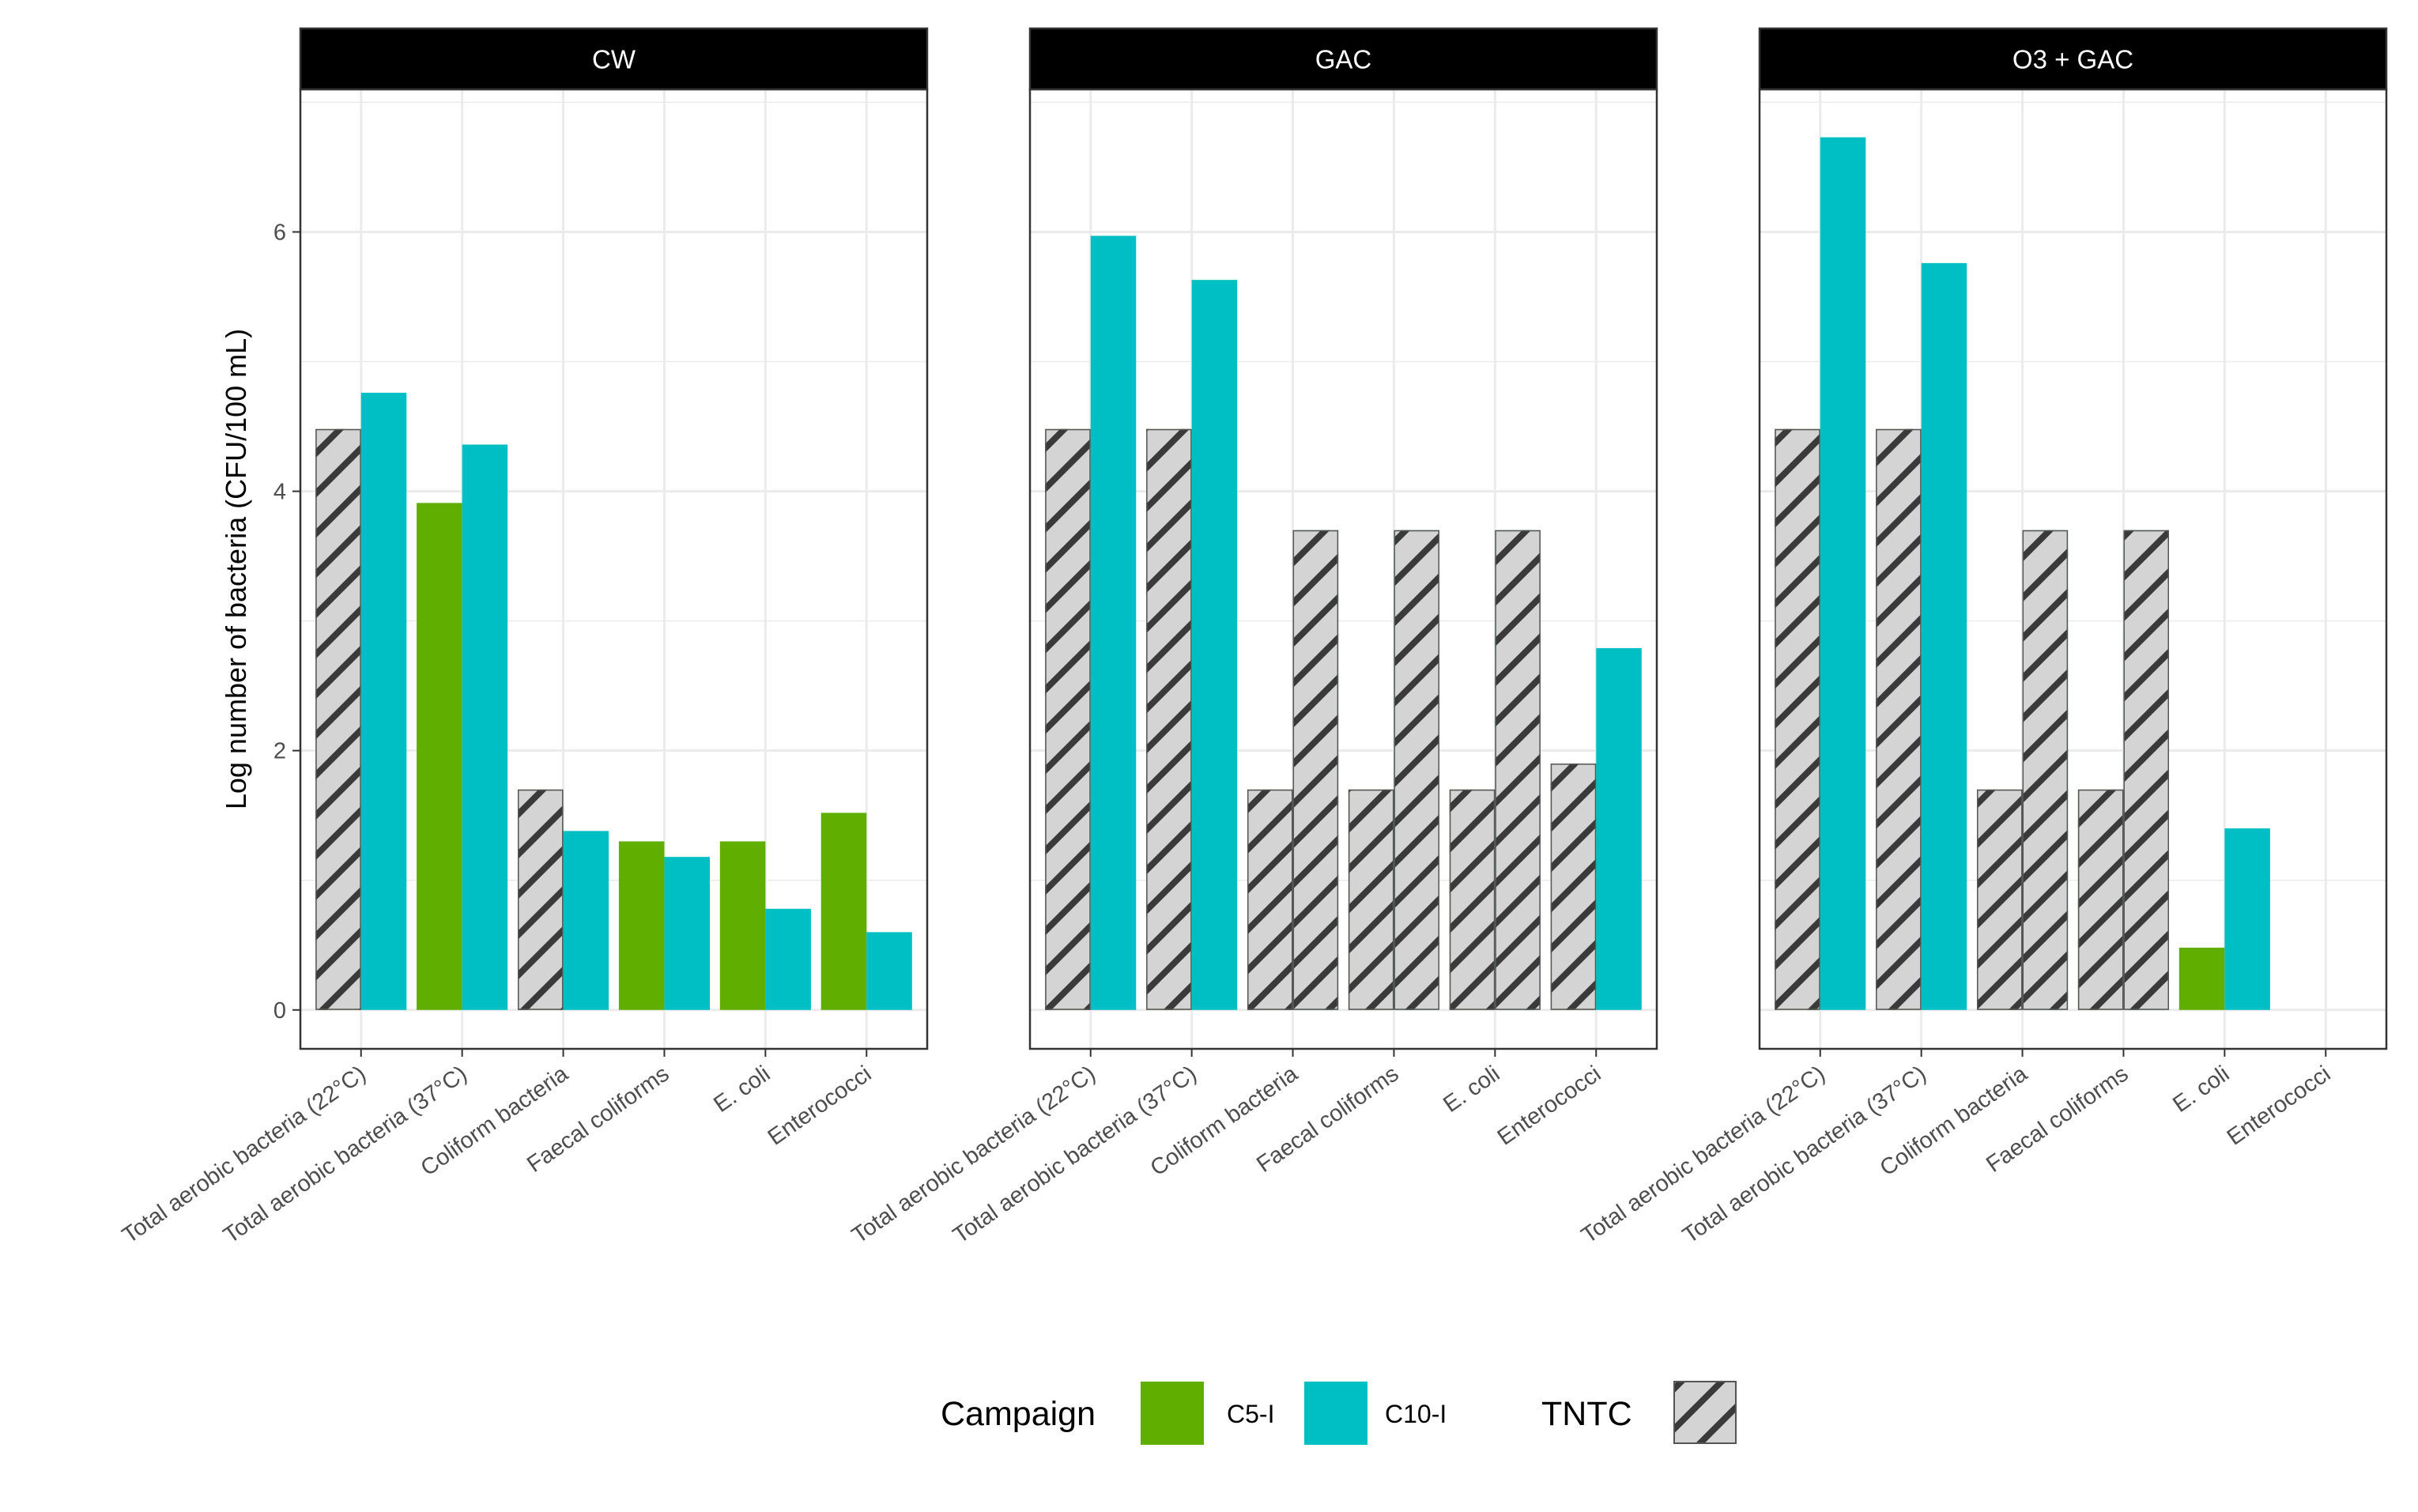  What do you see at coordinates (236, 569) in the screenshot?
I see `y-axis-title: Log number of bacteria (CFU/100 mL)` at bounding box center [236, 569].